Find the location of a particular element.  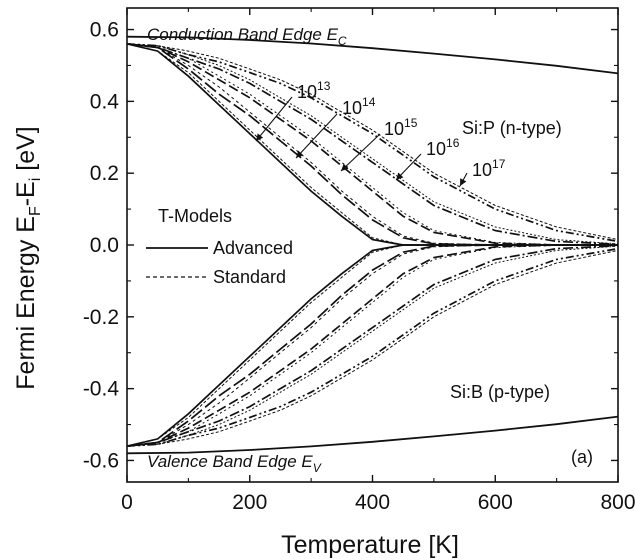

legend: T-Models Advanced Standard is located at coordinates (219, 246).